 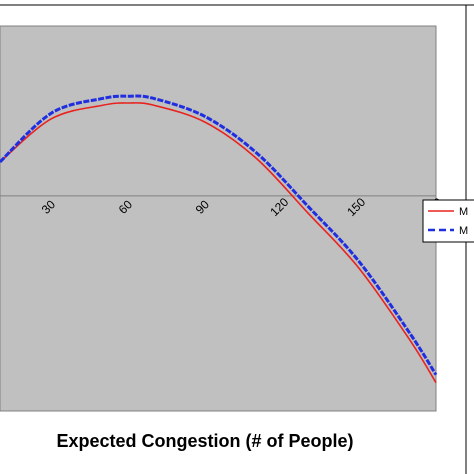 I want to click on legend-label-series-1: M, so click(x=463, y=212).